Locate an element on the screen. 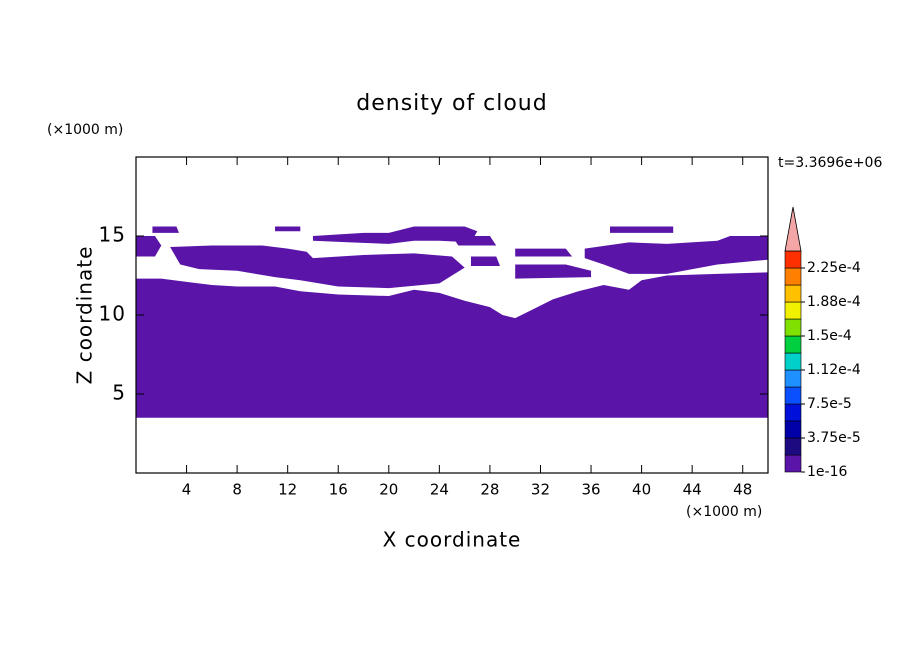 The image size is (904, 654). colorbar-tick-label: 3.75e-5 is located at coordinates (834, 438).